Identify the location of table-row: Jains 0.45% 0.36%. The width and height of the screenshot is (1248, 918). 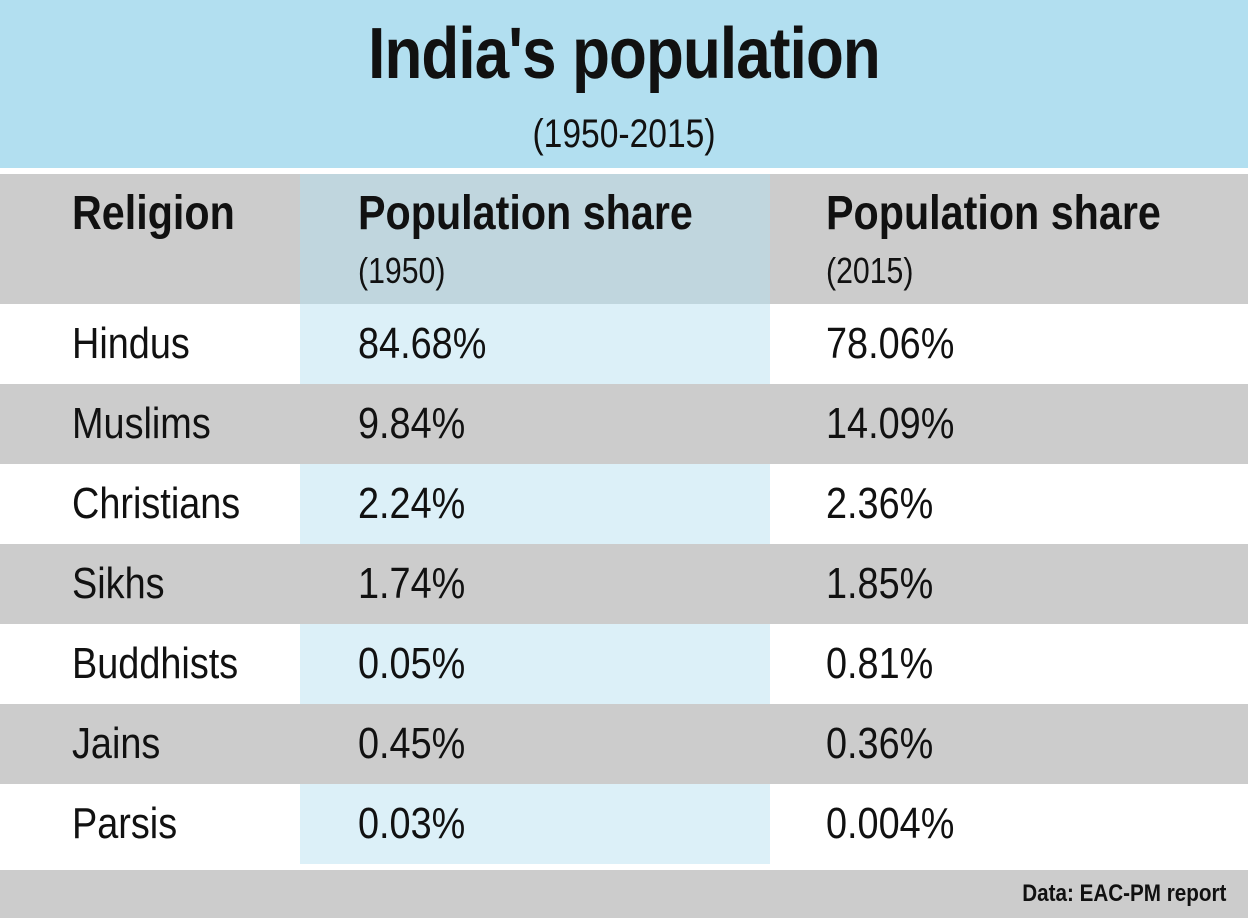
(624, 744).